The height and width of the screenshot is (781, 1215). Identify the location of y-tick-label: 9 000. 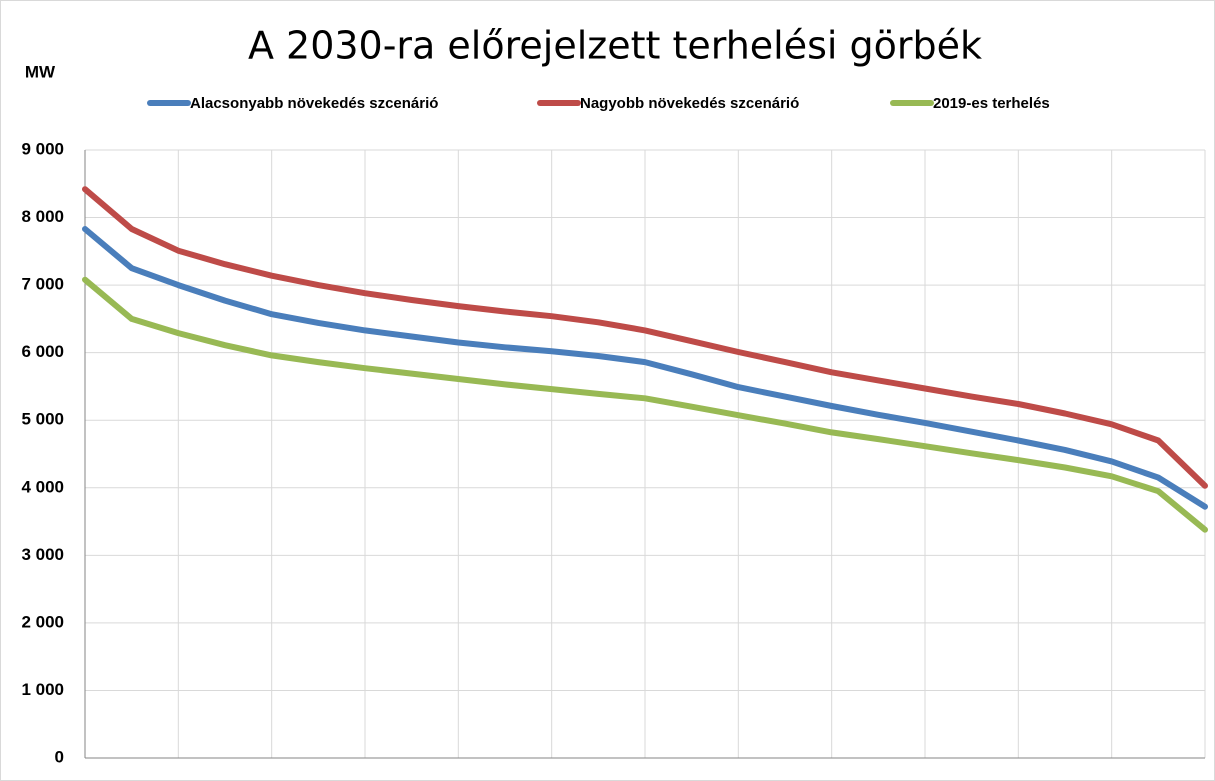
(42, 148).